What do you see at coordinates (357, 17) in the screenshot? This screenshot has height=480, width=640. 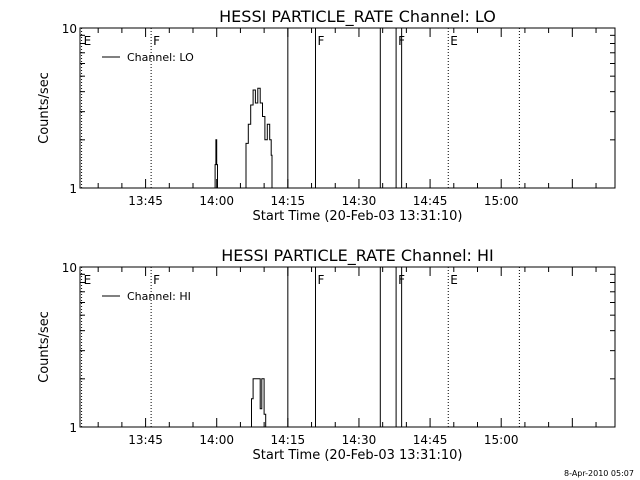 I see `chart-title: HESSI PARTICLE_RATE Channel: LO` at bounding box center [357, 17].